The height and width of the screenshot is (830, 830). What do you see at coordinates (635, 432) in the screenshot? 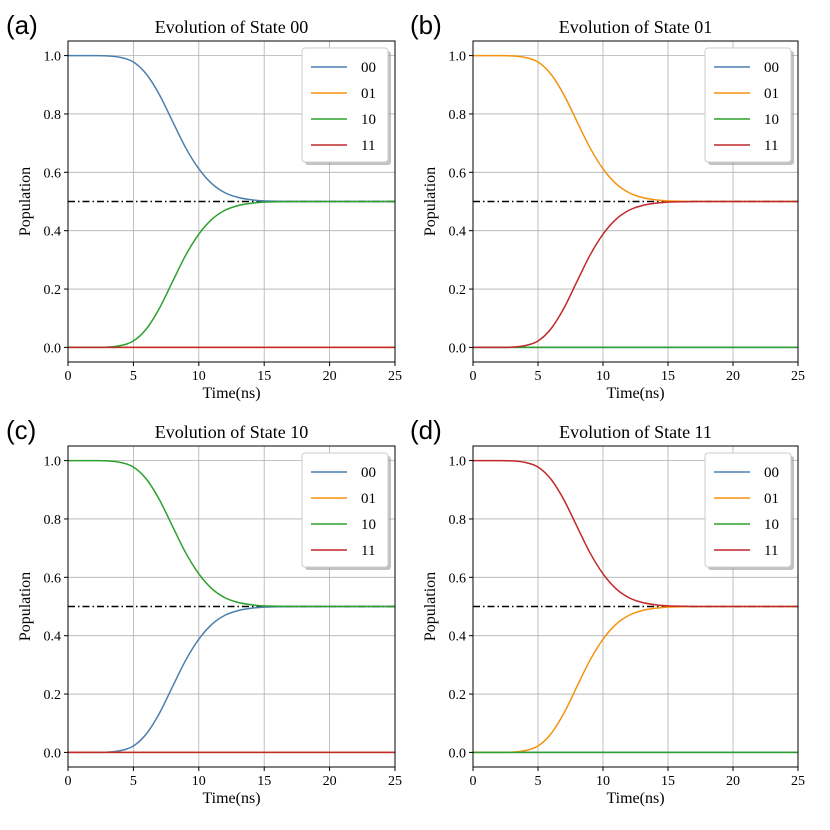
I see `chart-title: Evolution of State 11` at bounding box center [635, 432].